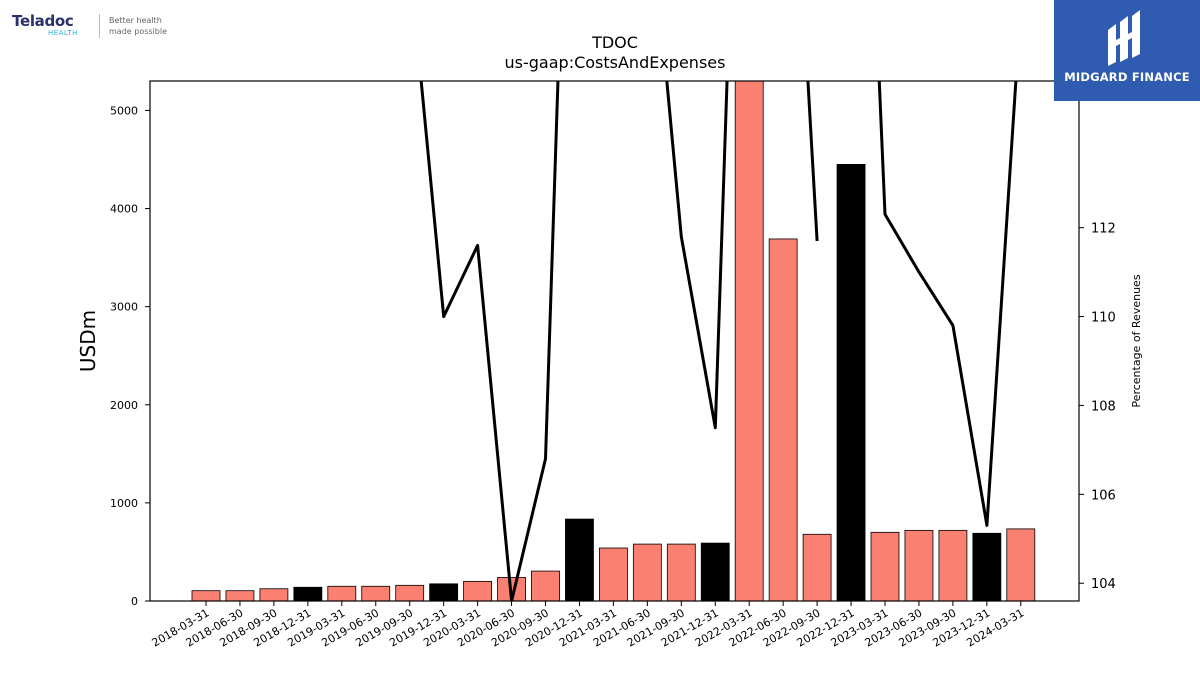 The image size is (1200, 675). I want to click on right-axis: 104 106 108 110 112, so click(1097, 407).